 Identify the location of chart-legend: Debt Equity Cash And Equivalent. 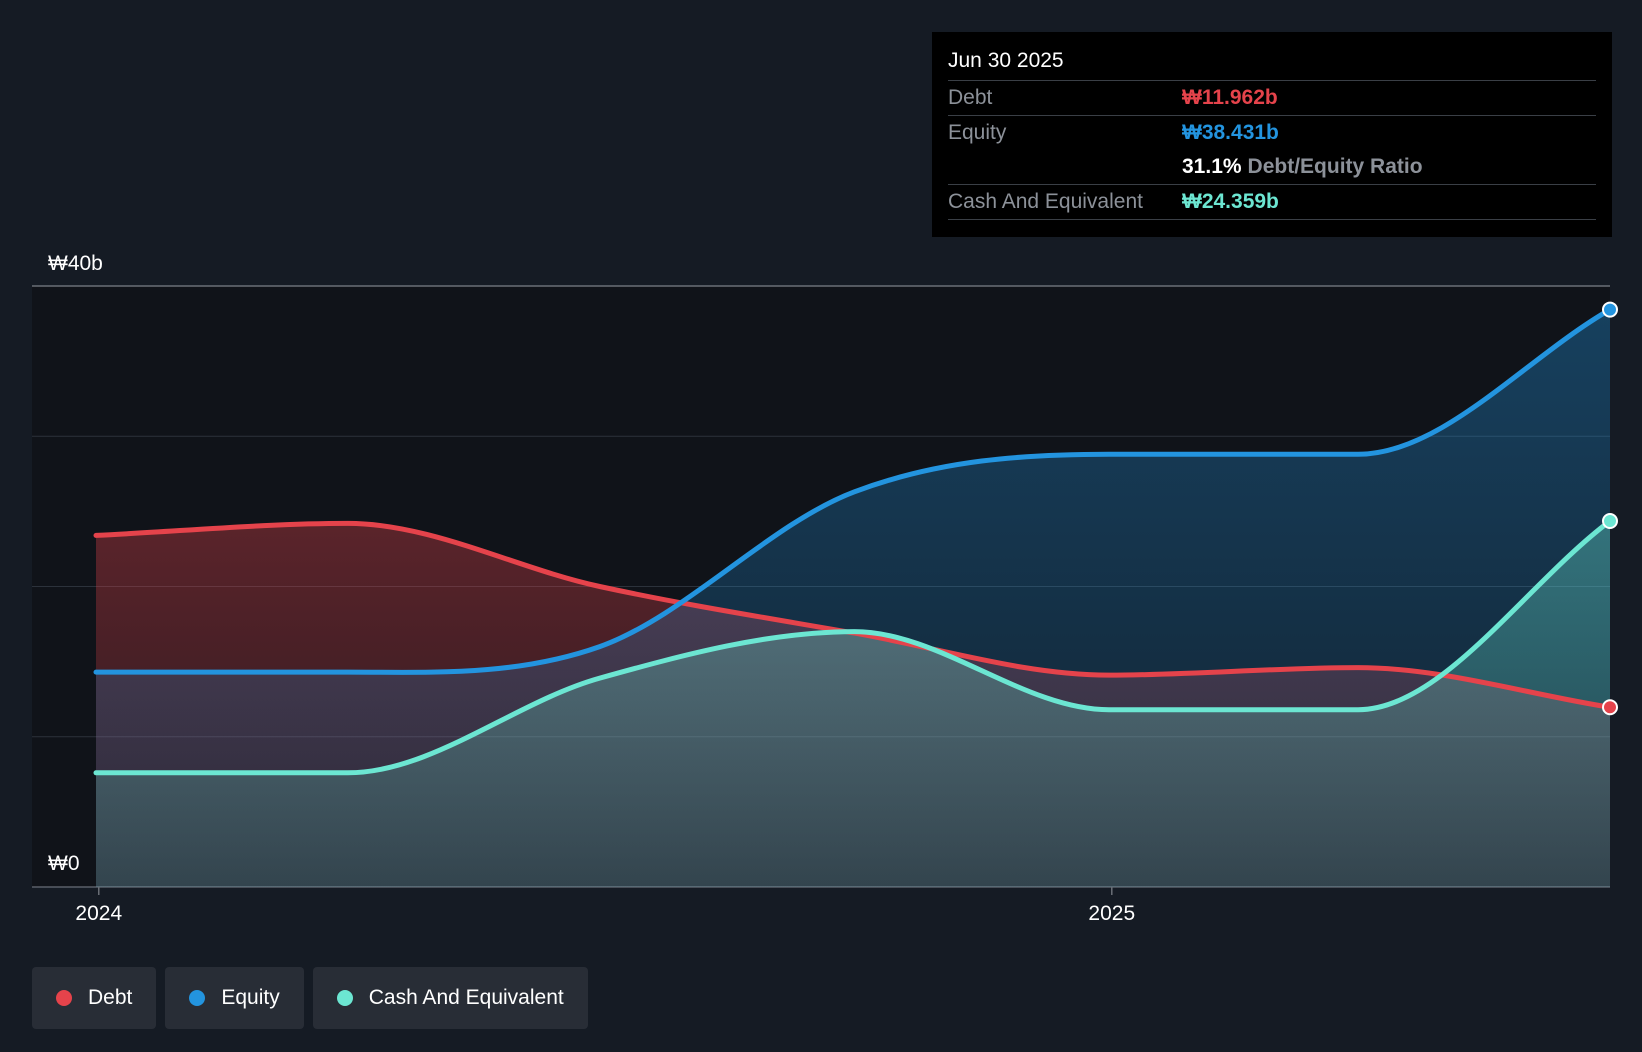
(310, 998).